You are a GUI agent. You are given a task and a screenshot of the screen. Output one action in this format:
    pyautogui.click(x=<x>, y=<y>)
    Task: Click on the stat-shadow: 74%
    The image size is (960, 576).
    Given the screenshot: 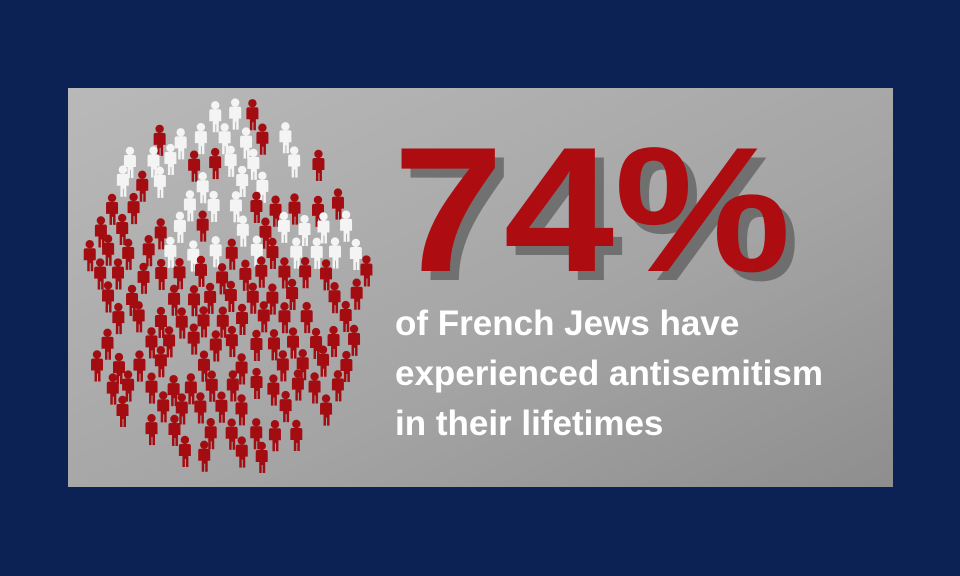 What is the action you would take?
    pyautogui.click(x=601, y=218)
    